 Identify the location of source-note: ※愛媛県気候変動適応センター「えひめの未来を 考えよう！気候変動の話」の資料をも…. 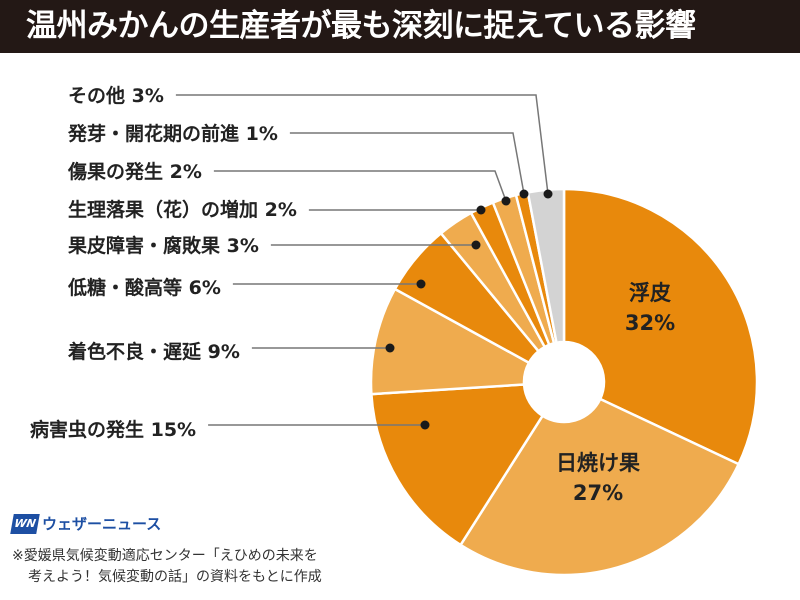
(167, 567).